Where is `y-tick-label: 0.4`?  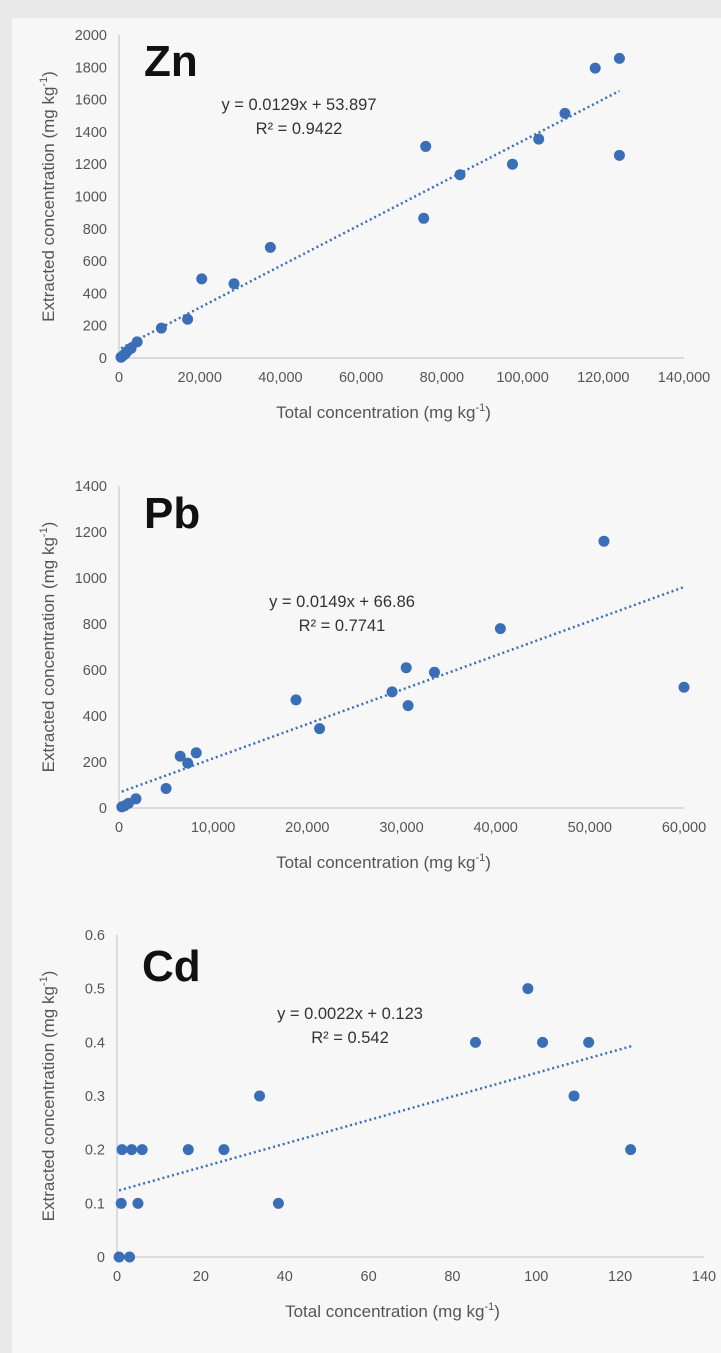
y-tick-label: 0.4 is located at coordinates (95, 1043).